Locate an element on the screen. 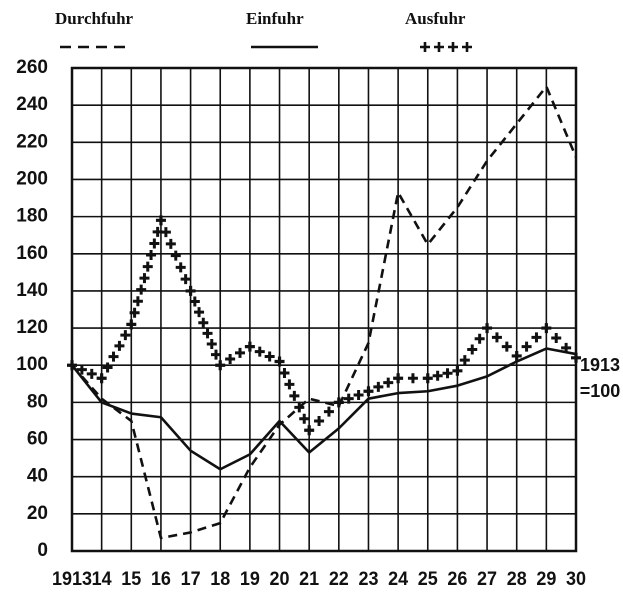  x-tick-label: 29 is located at coordinates (546, 579).